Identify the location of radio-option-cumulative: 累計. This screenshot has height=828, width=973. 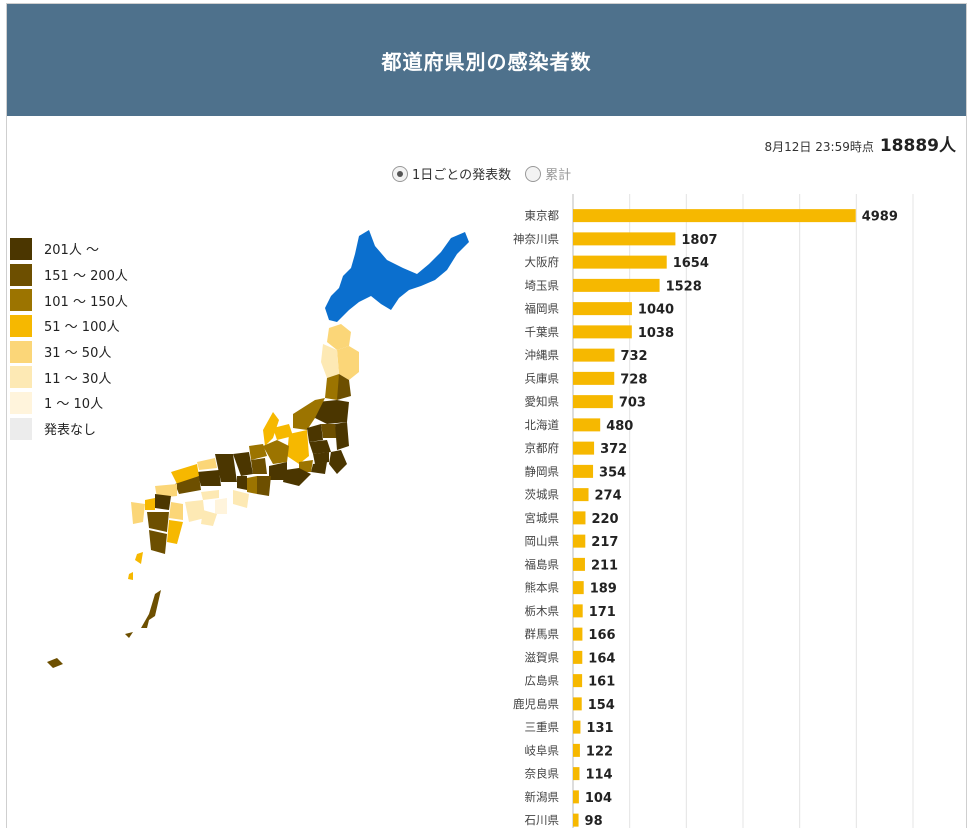
(548, 173).